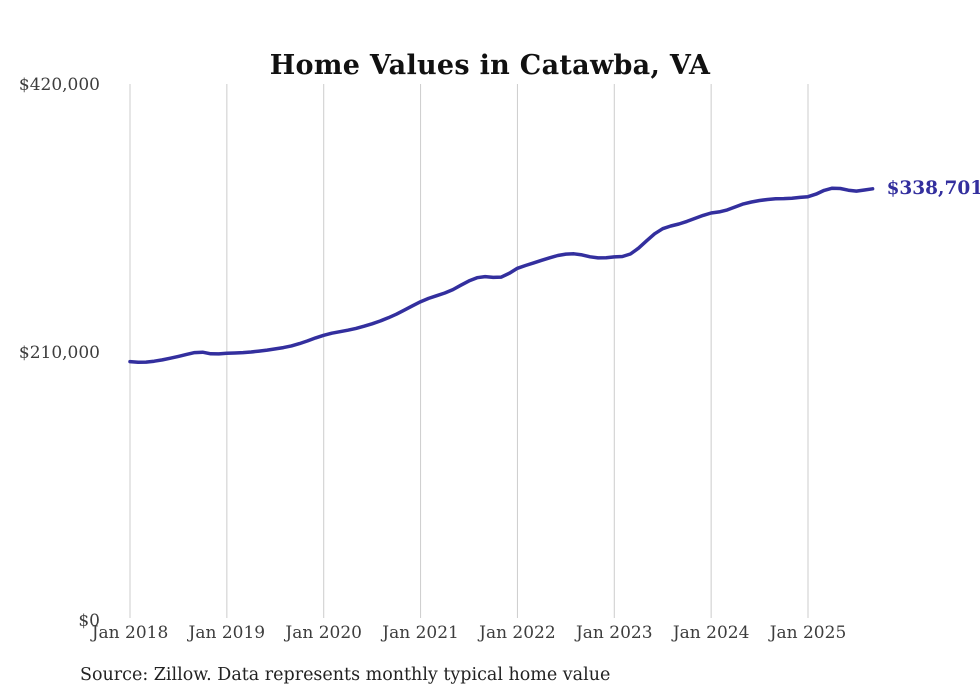 This screenshot has height=699, width=980. What do you see at coordinates (808, 633) in the screenshot?
I see `x-axis-tick-label: Jan 2025` at bounding box center [808, 633].